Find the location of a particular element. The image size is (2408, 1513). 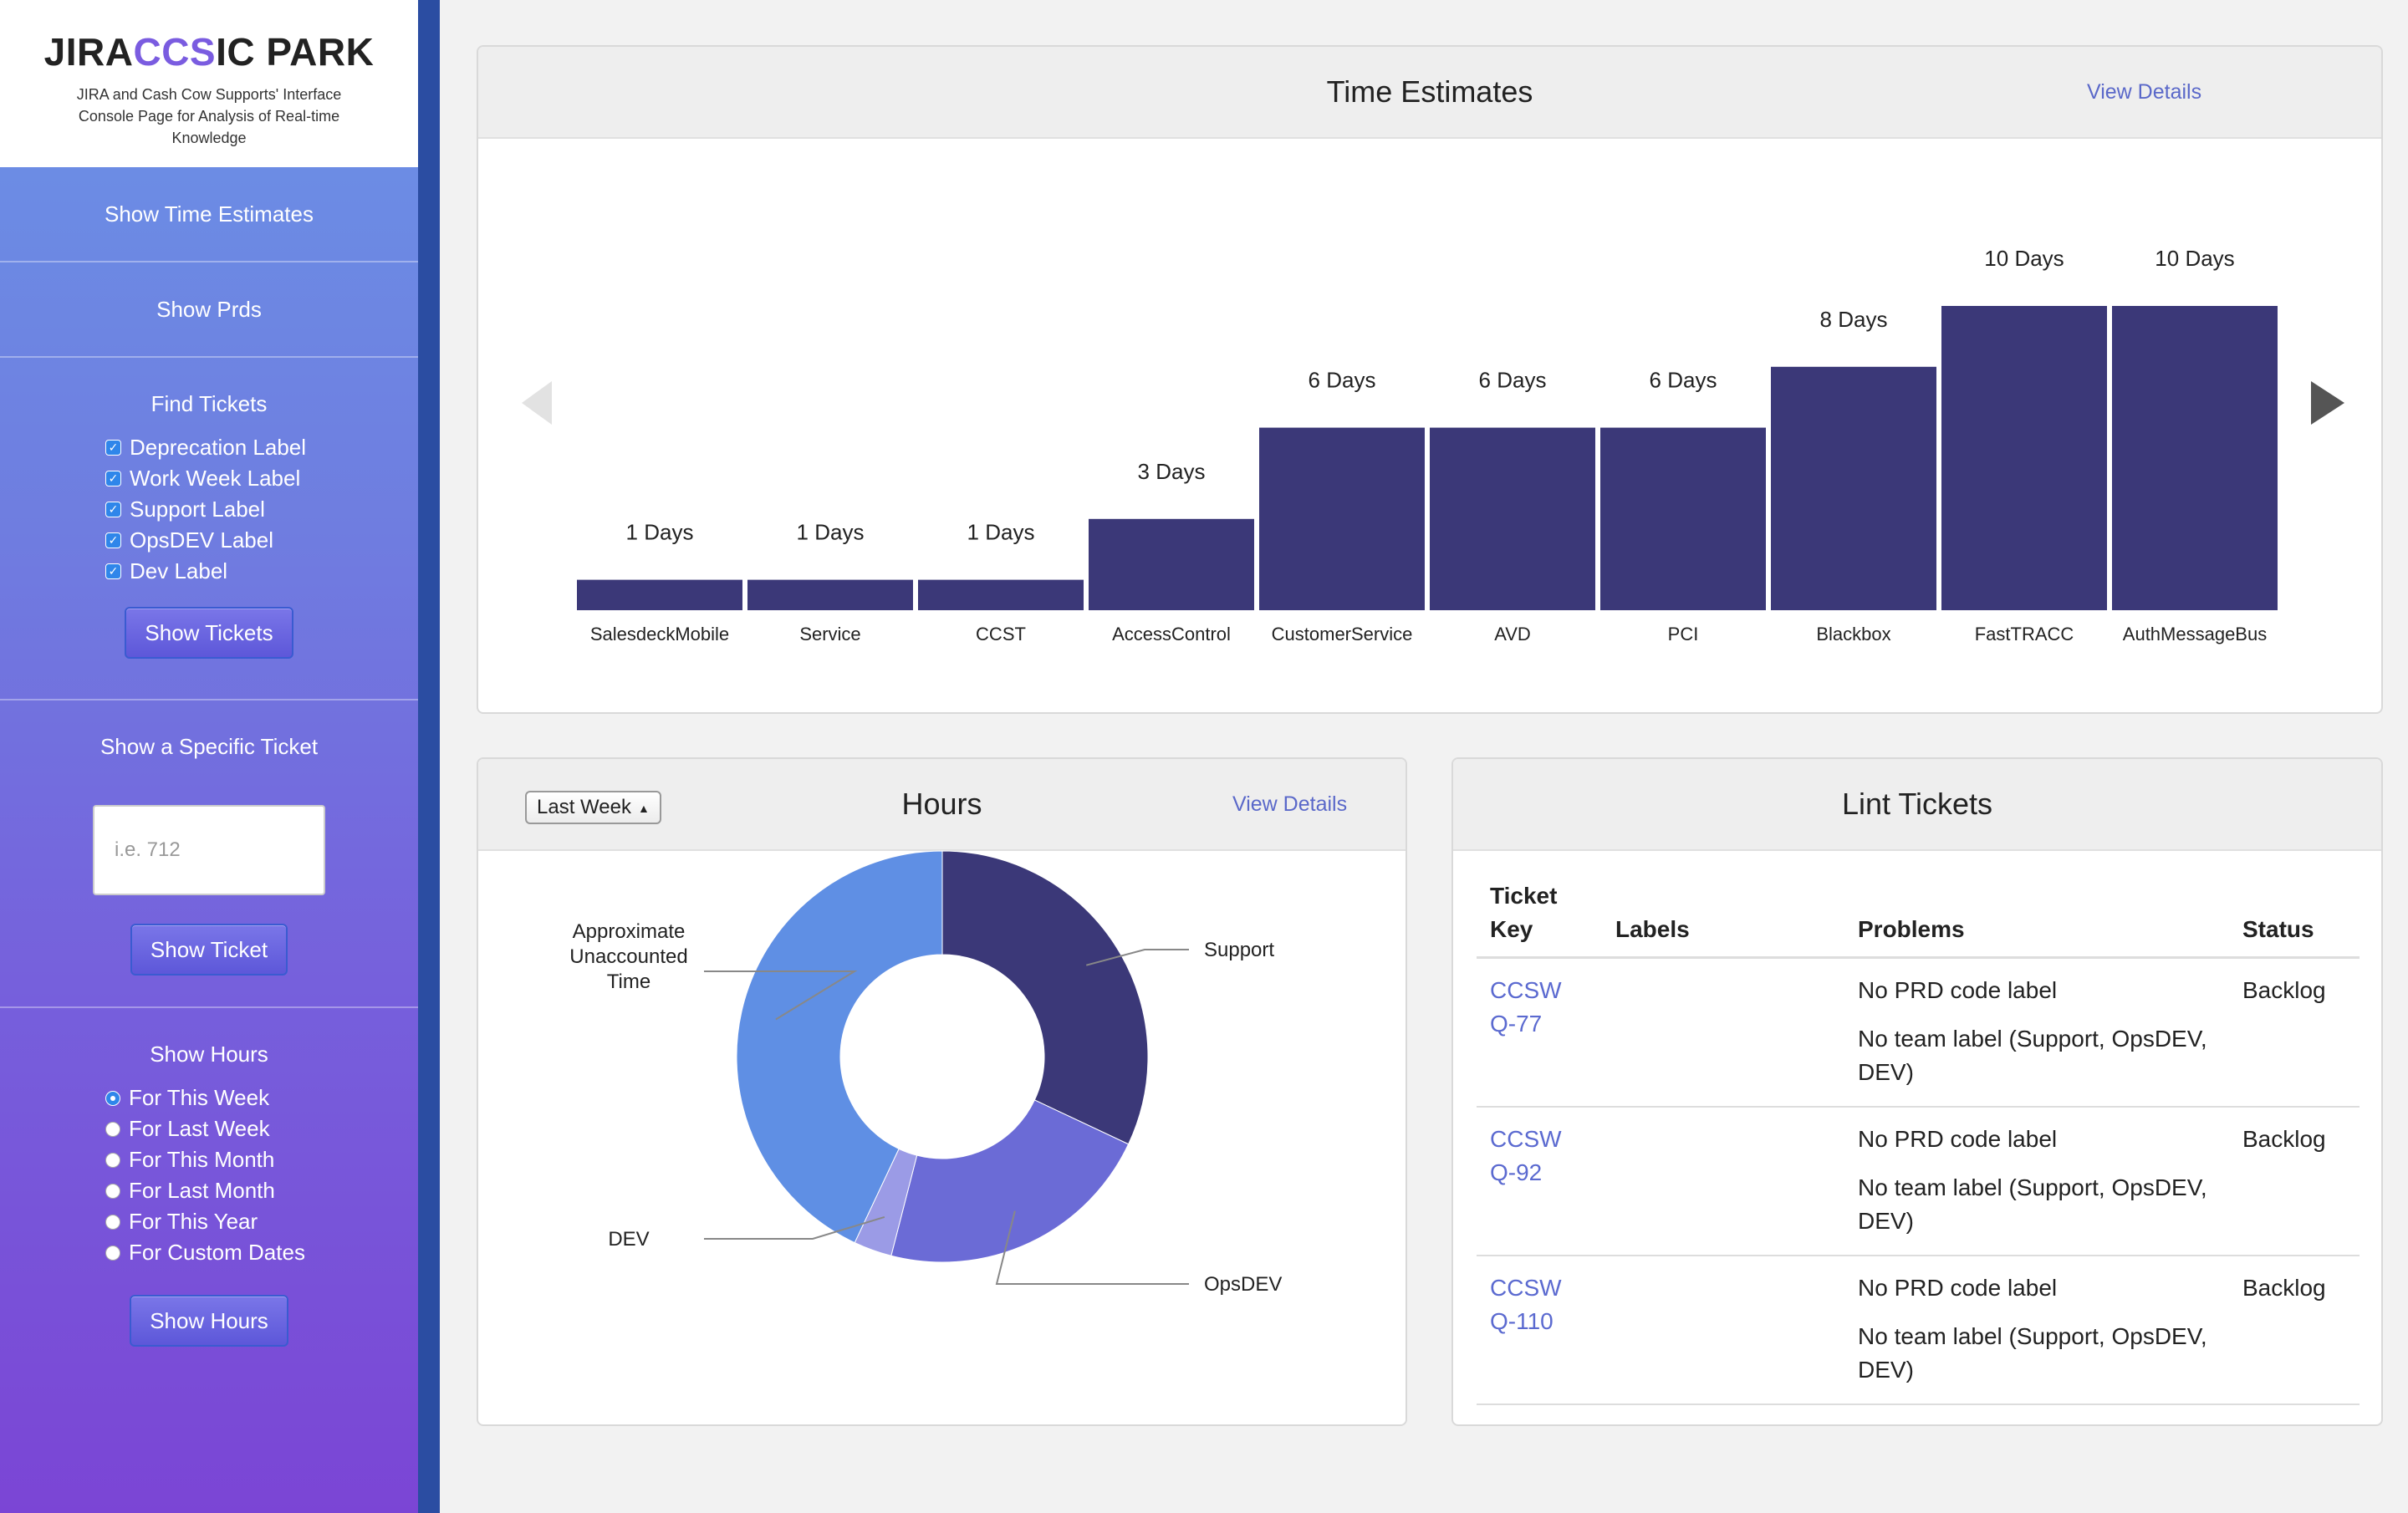

bar-authmessagebus is located at coordinates (2195, 458).